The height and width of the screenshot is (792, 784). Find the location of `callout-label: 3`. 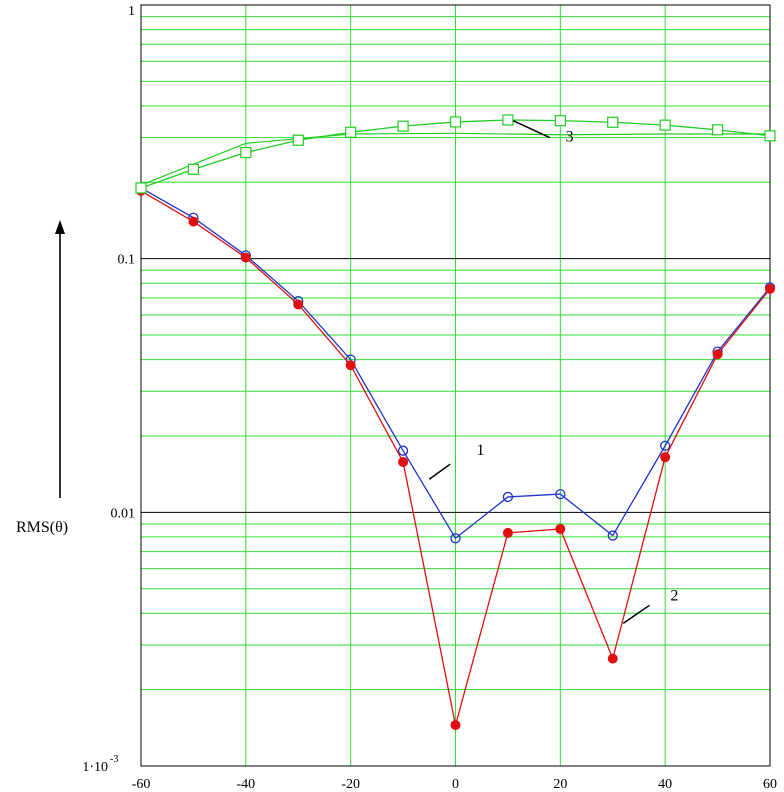

callout-label: 3 is located at coordinates (570, 136).